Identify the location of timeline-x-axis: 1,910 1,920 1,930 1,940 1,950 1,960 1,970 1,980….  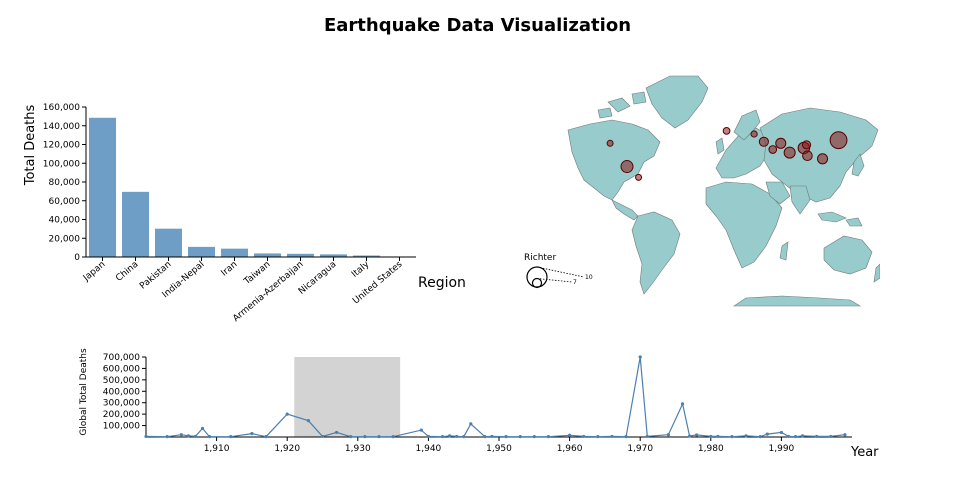
(499, 445).